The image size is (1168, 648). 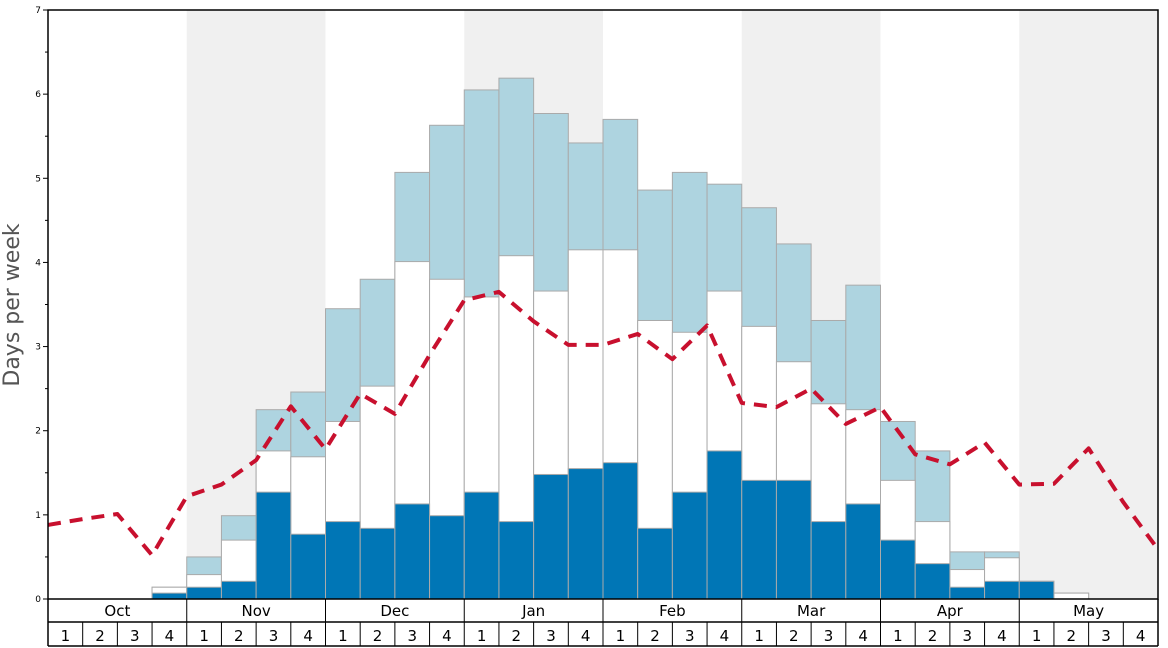 What do you see at coordinates (255, 611) in the screenshot?
I see `month-label-nov: Nov` at bounding box center [255, 611].